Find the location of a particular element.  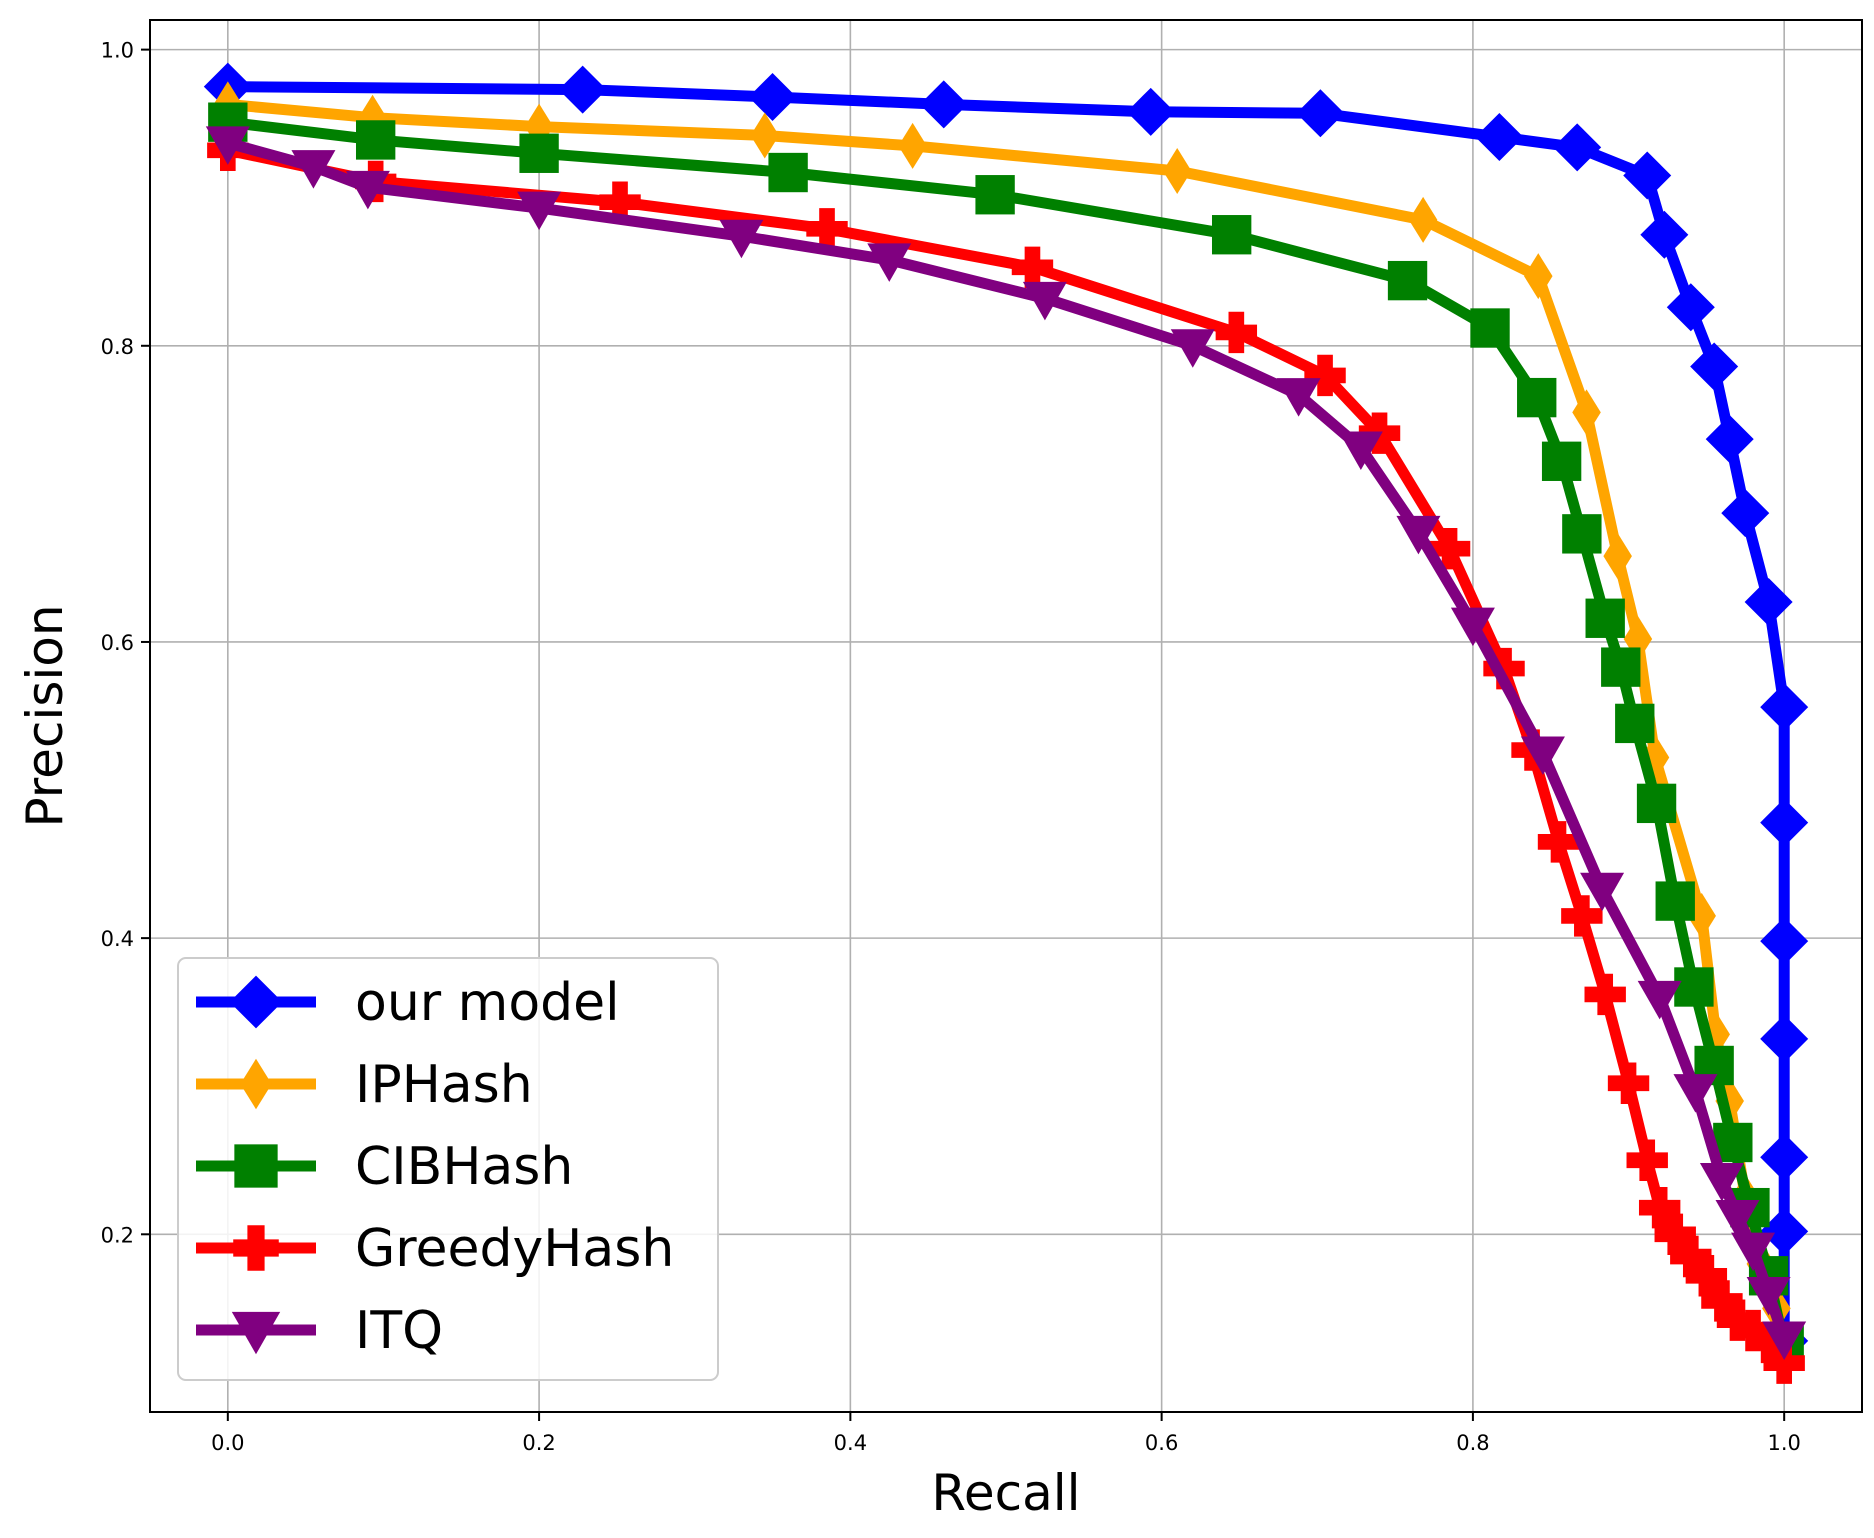

legend-entry: CIBHash is located at coordinates (384, 1167).